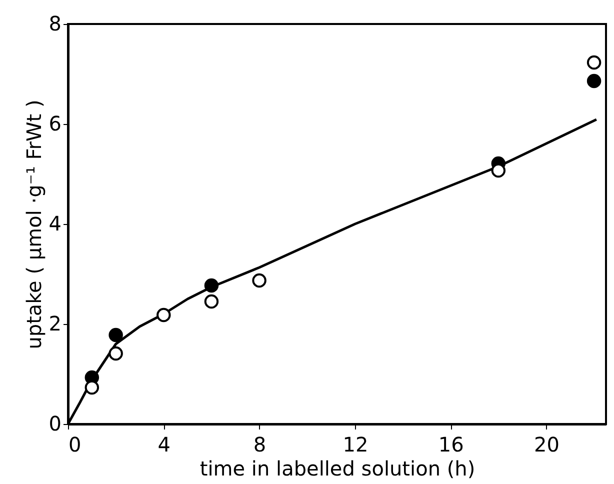 The height and width of the screenshot is (484, 614). I want to click on x-tick-label: 12, so click(355, 444).